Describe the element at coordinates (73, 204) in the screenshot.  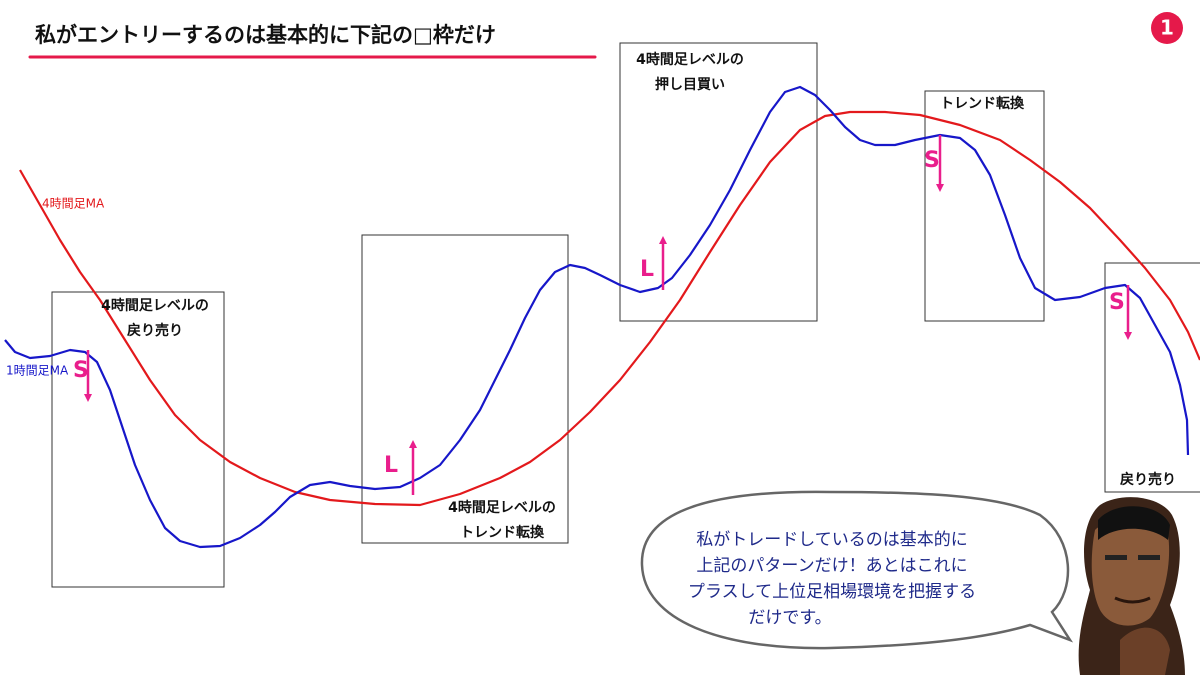
I see `ma-4h-label: 4時間足MA` at that location.